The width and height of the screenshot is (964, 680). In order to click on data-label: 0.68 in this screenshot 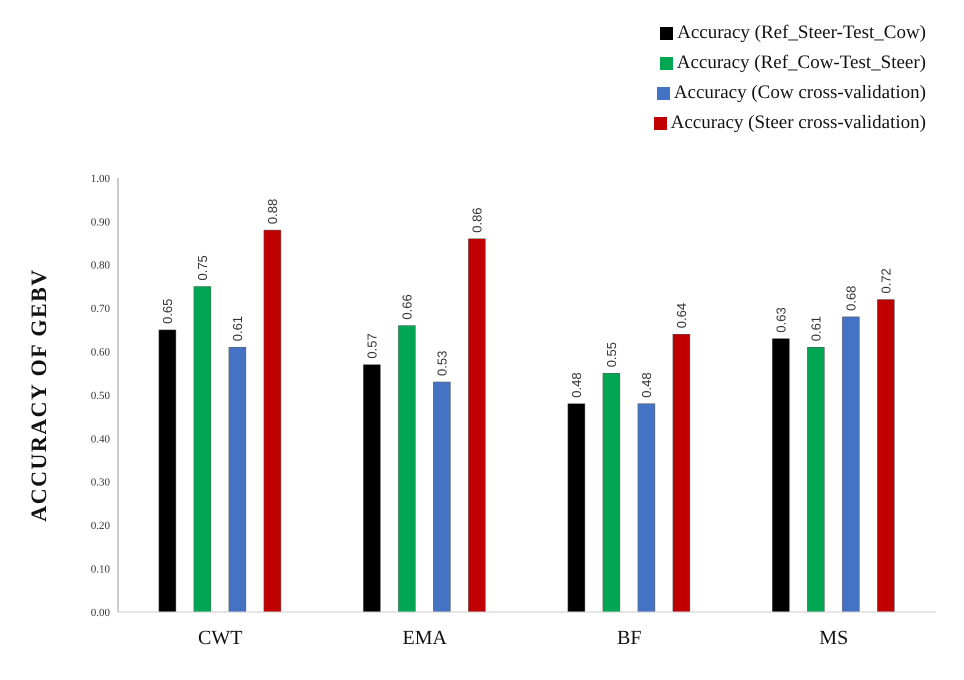, I will do `click(850, 298)`.